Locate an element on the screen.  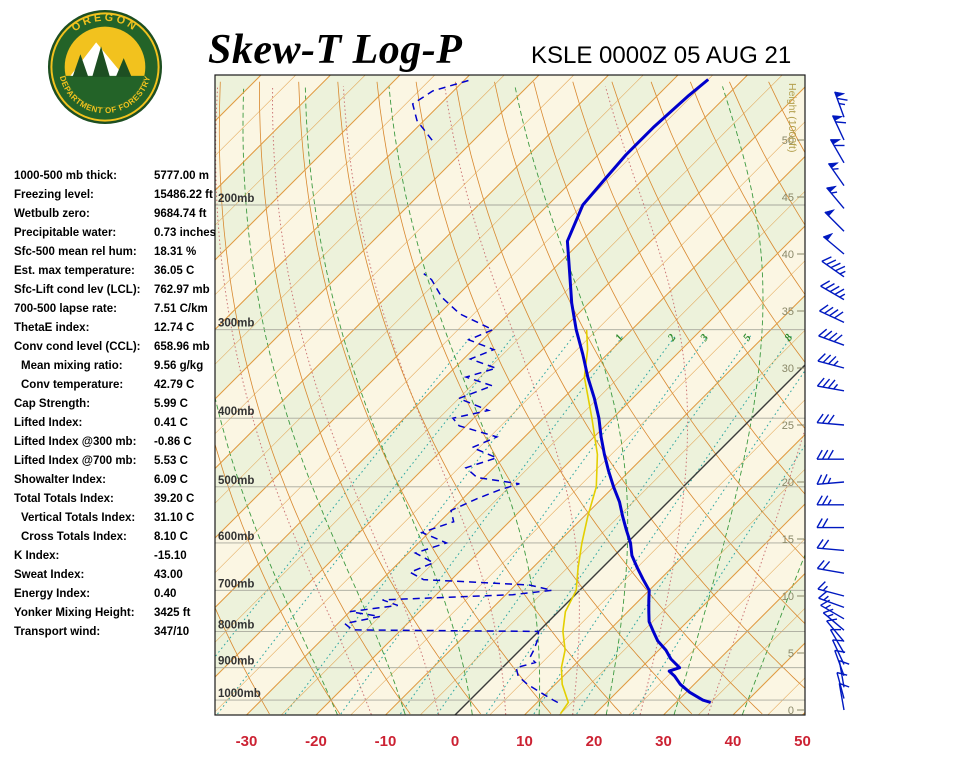
stat-value: 5.99 C is located at coordinates (171, 404).